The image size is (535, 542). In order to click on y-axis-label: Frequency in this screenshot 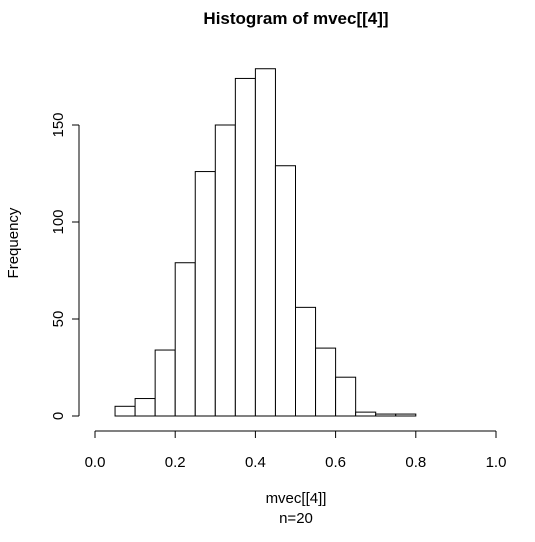, I will do `click(13, 242)`.